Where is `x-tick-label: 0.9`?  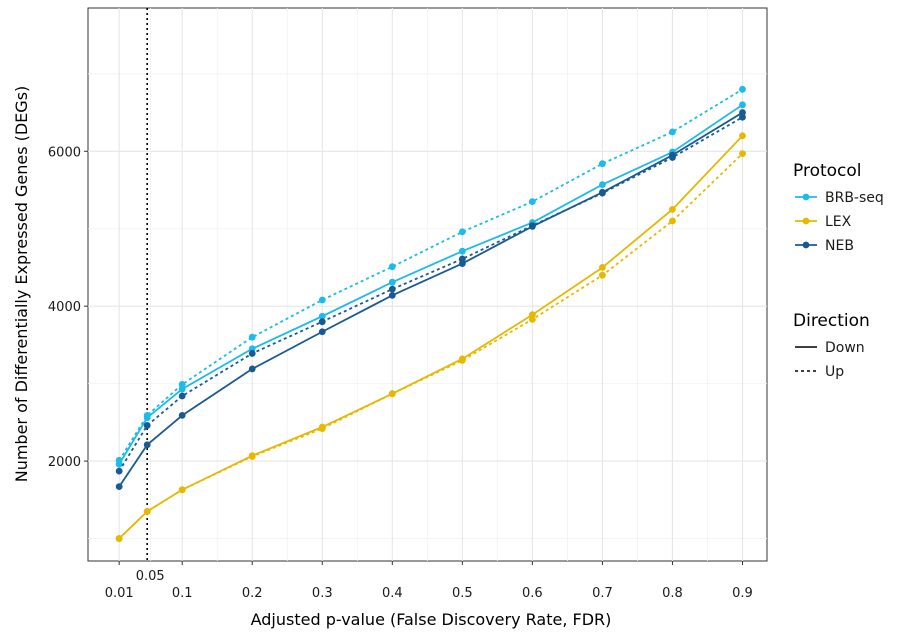
x-tick-label: 0.9 is located at coordinates (742, 593).